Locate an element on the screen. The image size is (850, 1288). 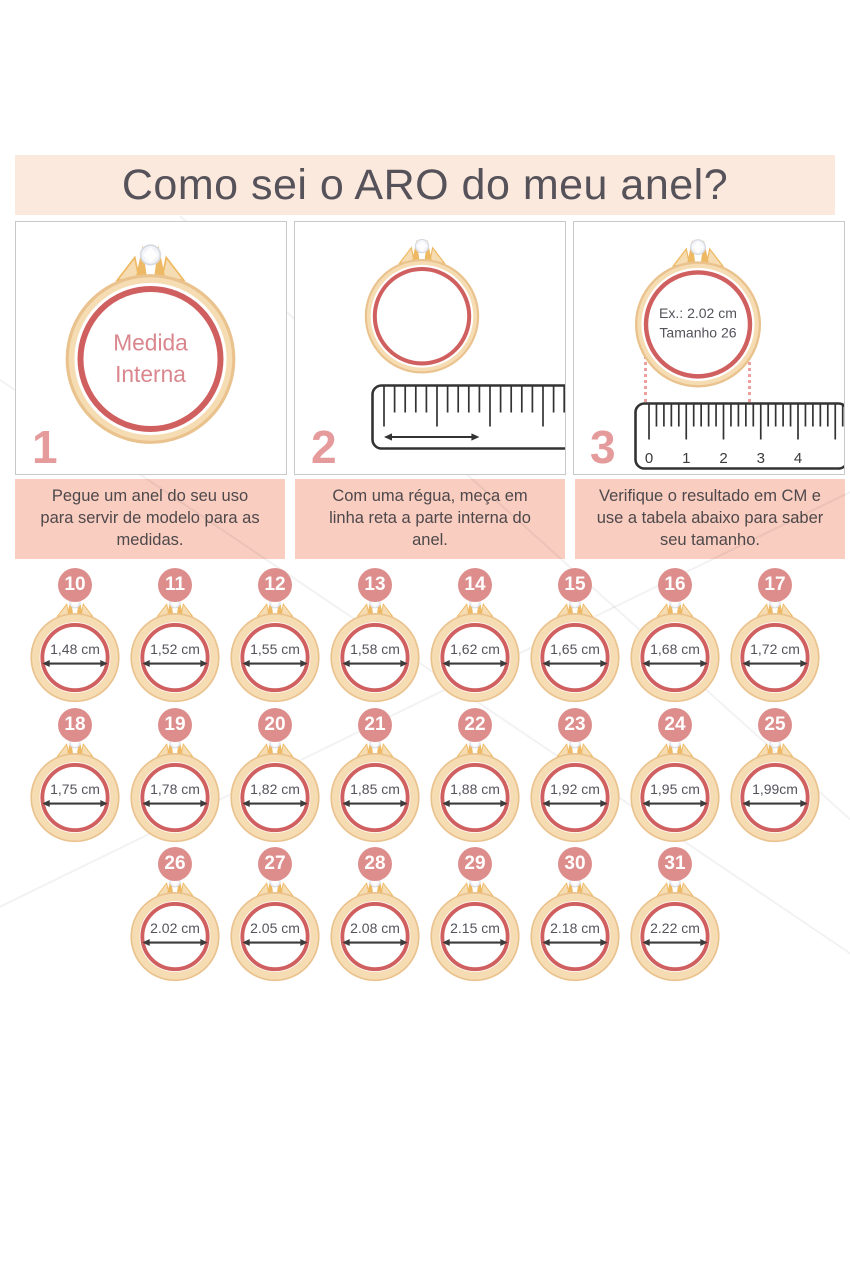
ring-size-cell: 17 1,72 cm is located at coordinates (775, 636).